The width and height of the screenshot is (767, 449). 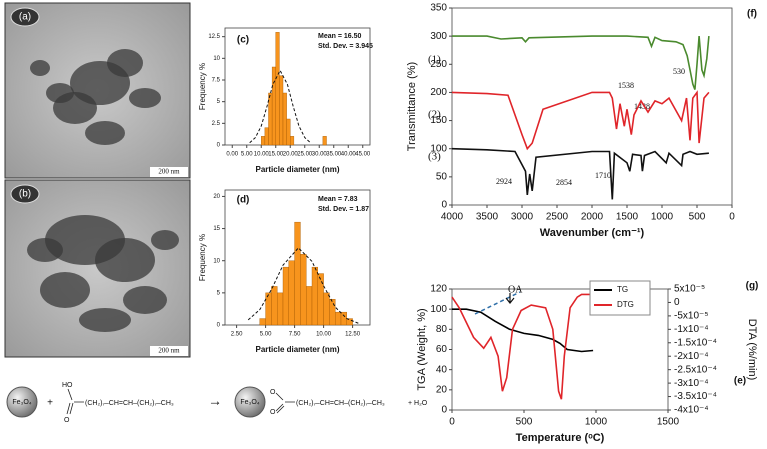 I want to click on y-tick-label: 20, so click(x=216, y=197).